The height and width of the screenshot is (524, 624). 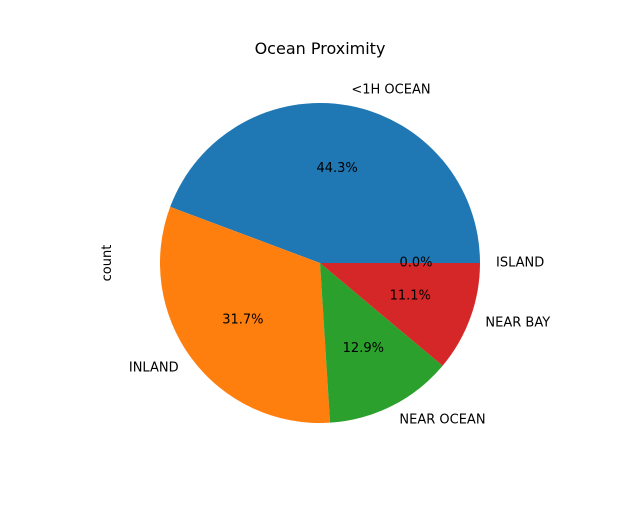 What do you see at coordinates (363, 348) in the screenshot?
I see `slice-pct-near-ocean: 12.9%` at bounding box center [363, 348].